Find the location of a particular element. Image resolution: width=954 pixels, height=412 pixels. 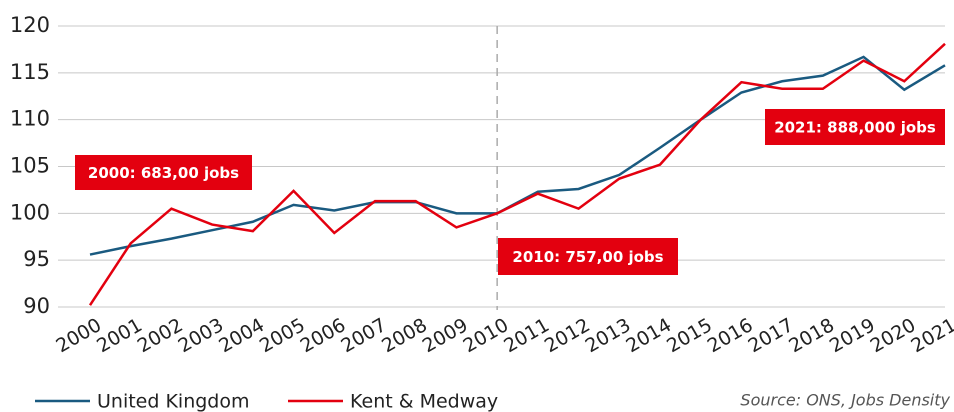

y-tick-label: 115 is located at coordinates (30, 72).